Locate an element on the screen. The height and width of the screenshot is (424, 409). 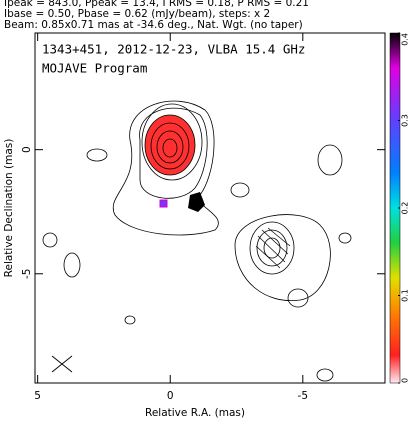
colorbar-tick-label: 0 is located at coordinates (405, 380).